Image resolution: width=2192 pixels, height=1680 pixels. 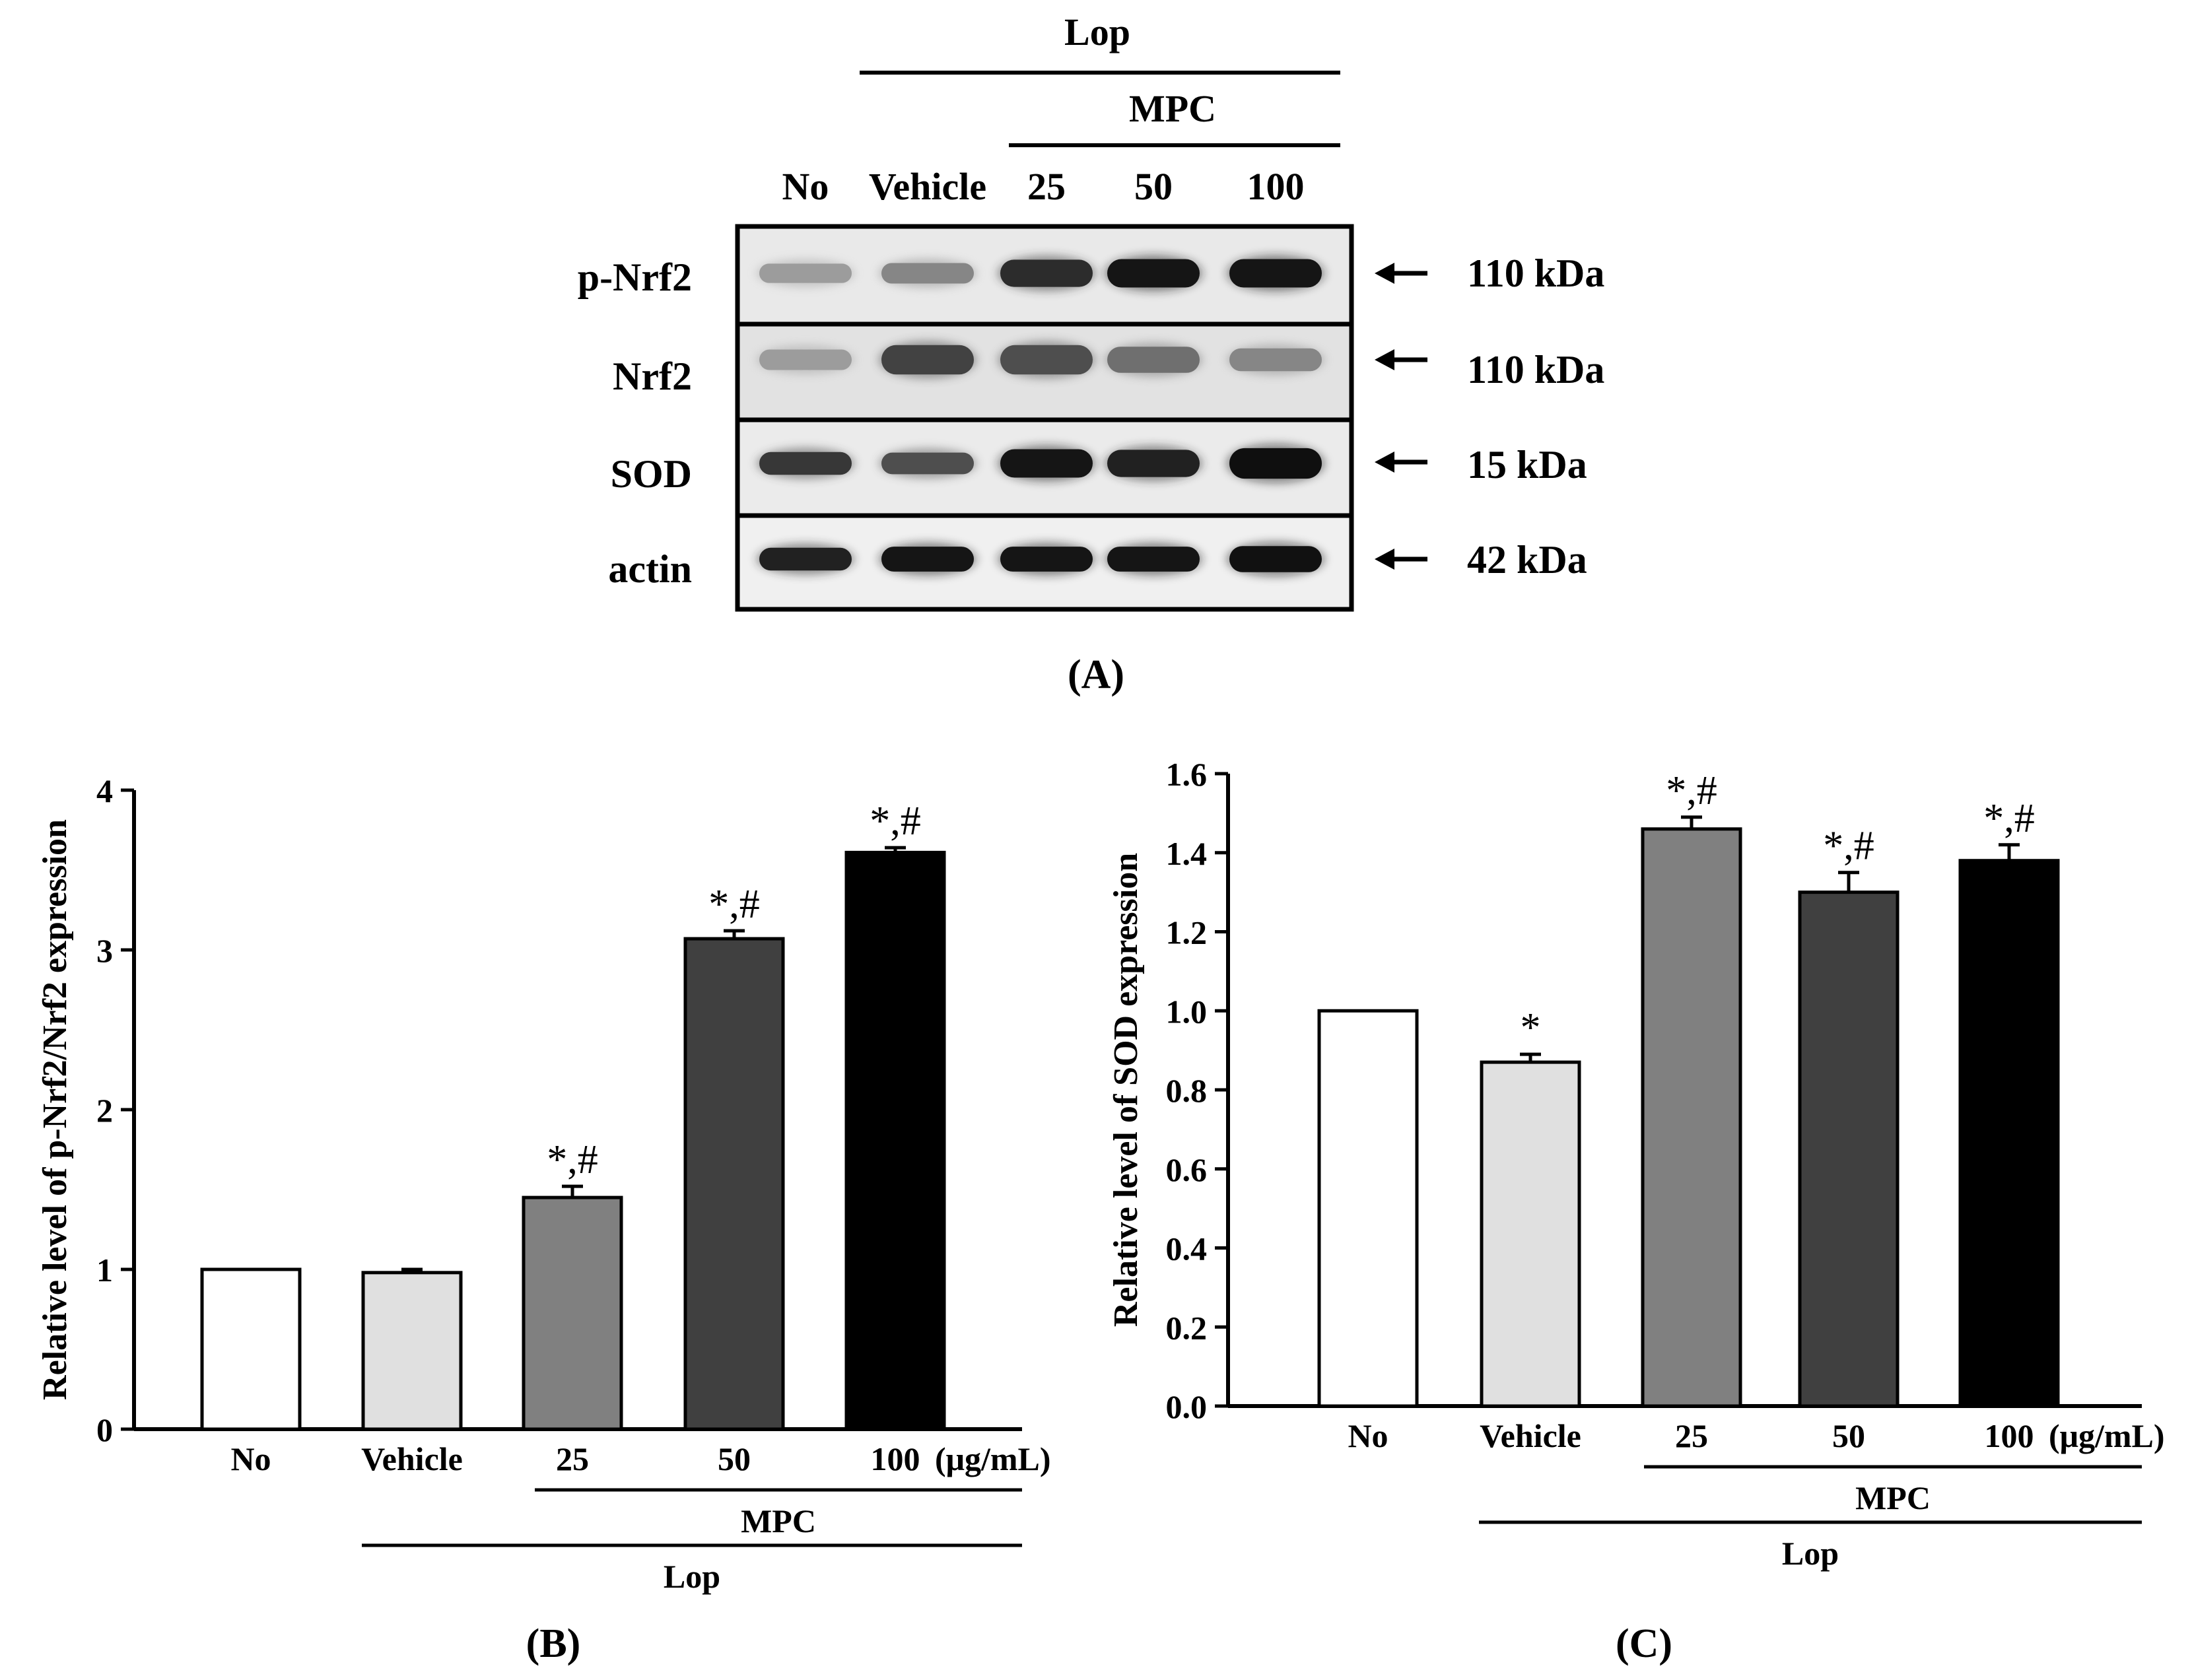 I want to click on bands-sod, so click(x=1040, y=464).